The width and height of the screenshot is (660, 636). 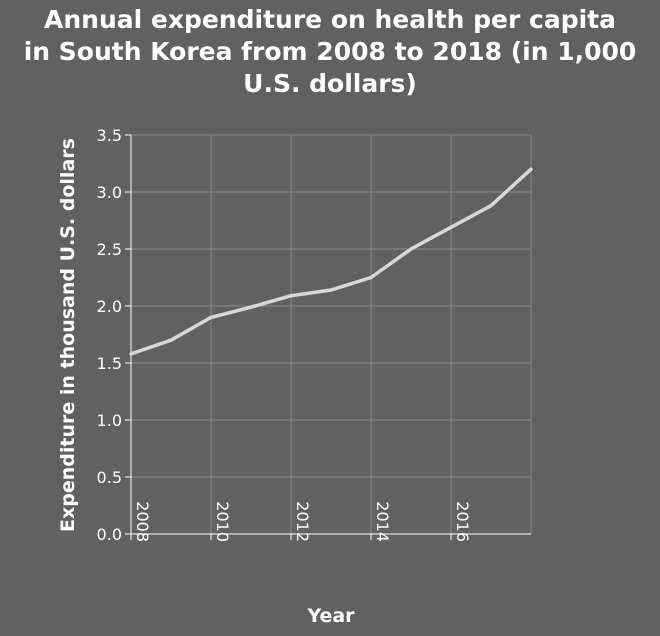 I want to click on y-tick-label: 1.0, so click(x=109, y=420).